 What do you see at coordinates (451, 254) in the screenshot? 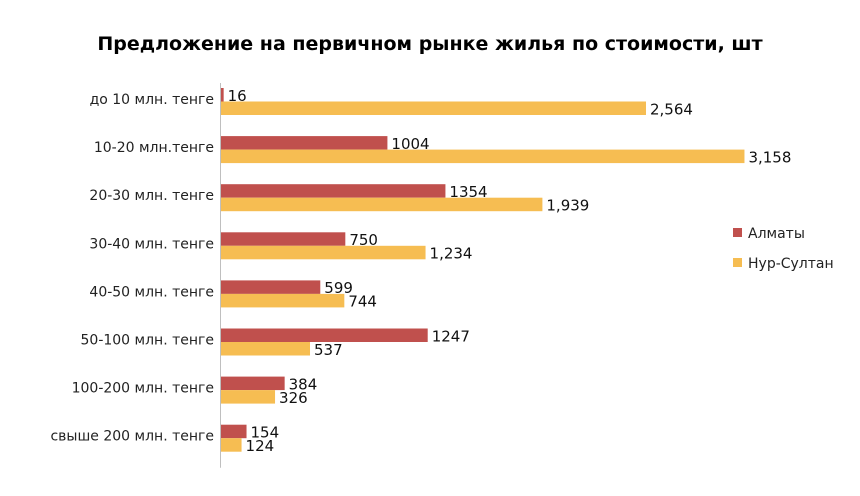
I see `data-label: 1,234` at bounding box center [451, 254].